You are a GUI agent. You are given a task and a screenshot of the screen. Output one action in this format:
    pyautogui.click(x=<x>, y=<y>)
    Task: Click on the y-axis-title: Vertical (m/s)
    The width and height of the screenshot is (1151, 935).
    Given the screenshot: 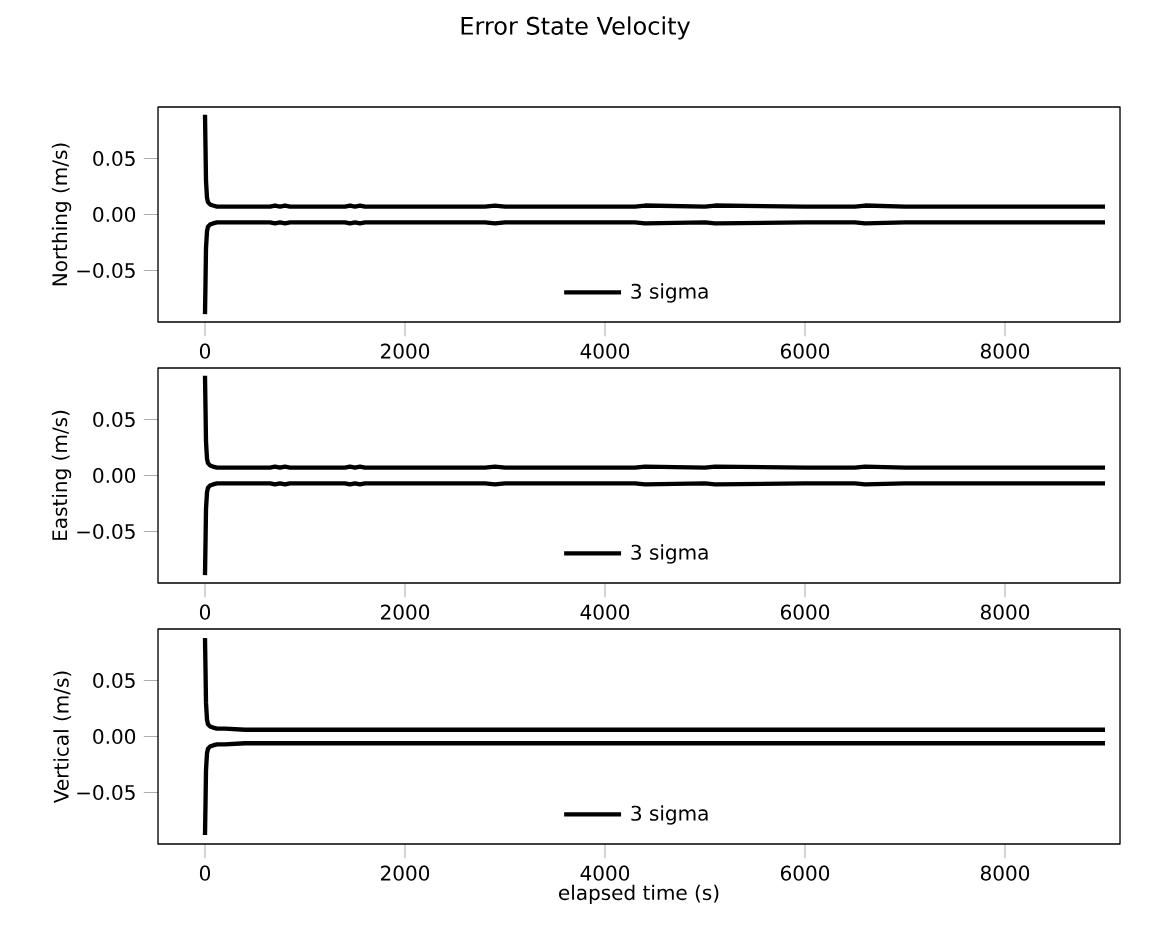 What is the action you would take?
    pyautogui.click(x=62, y=737)
    